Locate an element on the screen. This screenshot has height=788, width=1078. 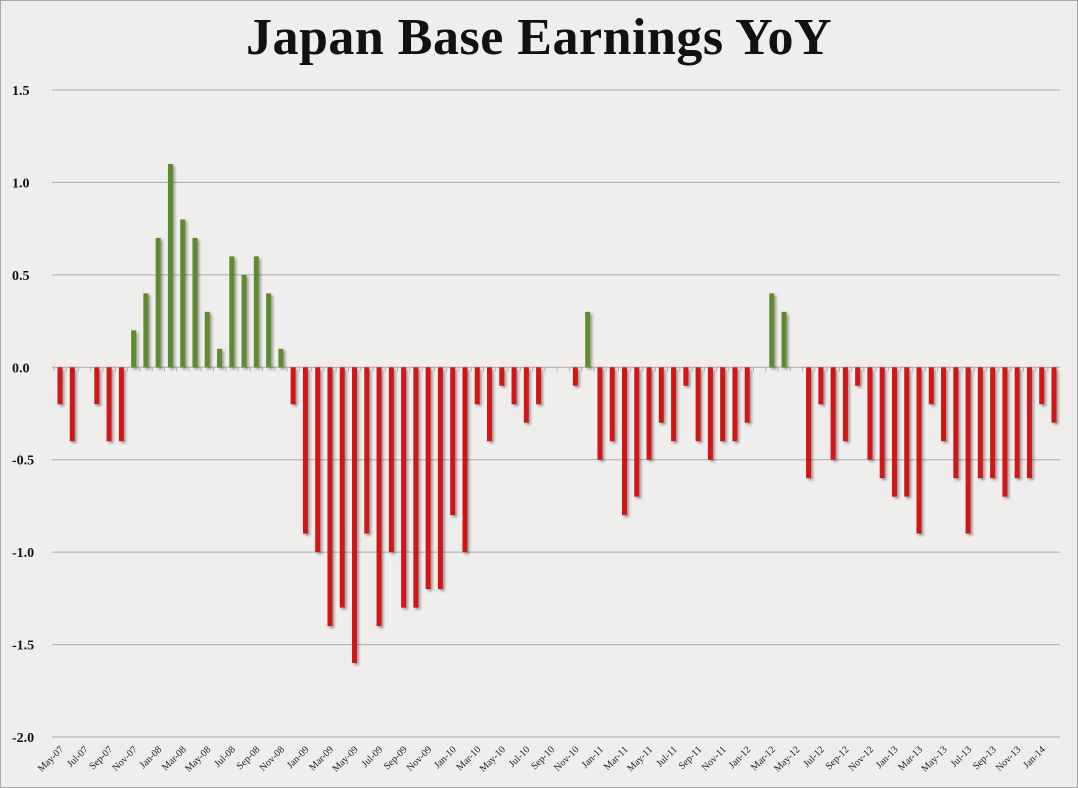
y-tick-label: 0.5 is located at coordinates (21, 276).